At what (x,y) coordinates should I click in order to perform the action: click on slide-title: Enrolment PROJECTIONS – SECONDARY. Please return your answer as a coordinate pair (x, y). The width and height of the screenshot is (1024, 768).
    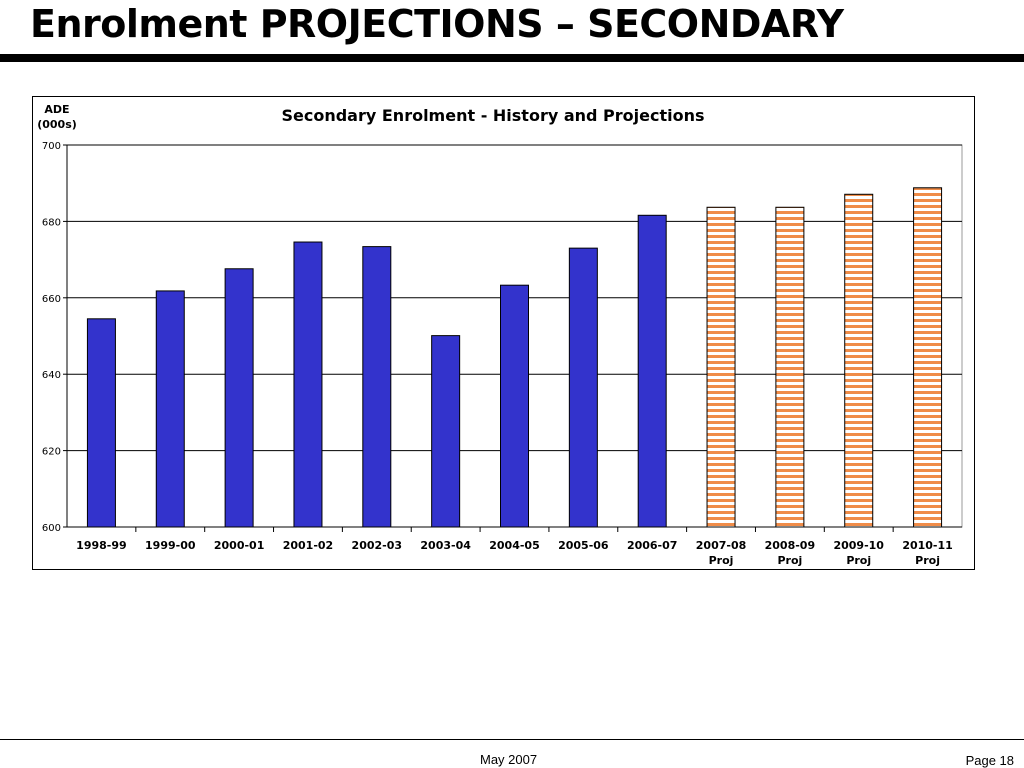
    Looking at the image, I should click on (437, 24).